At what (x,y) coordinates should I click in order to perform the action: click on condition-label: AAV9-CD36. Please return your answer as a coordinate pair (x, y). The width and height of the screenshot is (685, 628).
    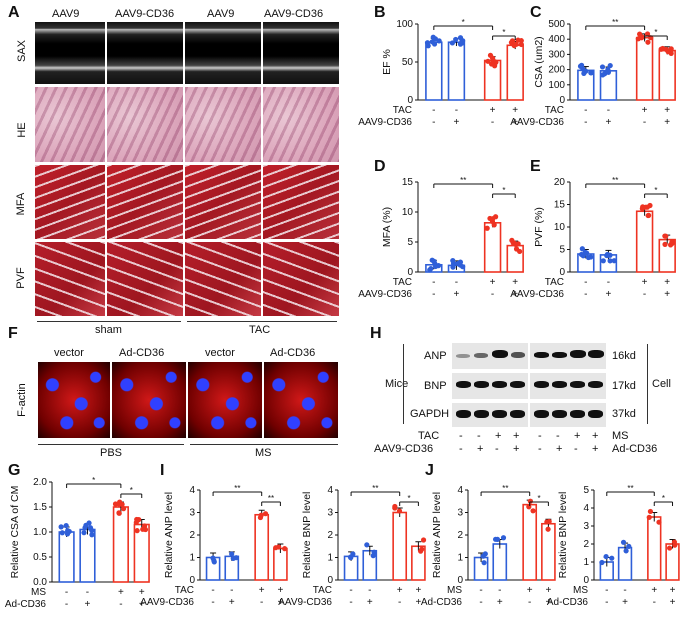
    Looking at the image, I should click on (537, 294).